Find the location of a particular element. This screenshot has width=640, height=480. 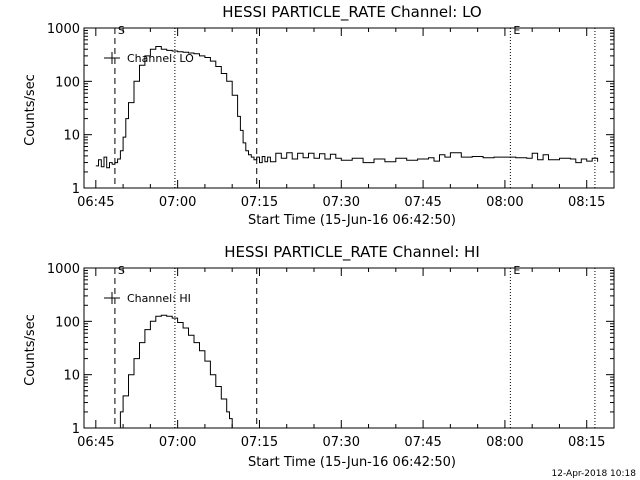

footer-timestamp: 12-Apr-2018 10:18 is located at coordinates (594, 474).